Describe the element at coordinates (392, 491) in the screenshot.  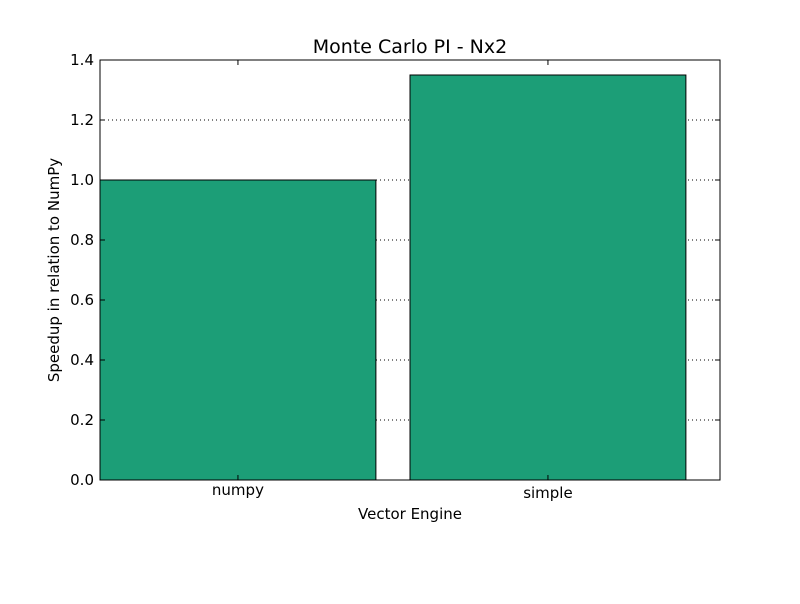
I see `x-tick-labels: numpy simple` at that location.